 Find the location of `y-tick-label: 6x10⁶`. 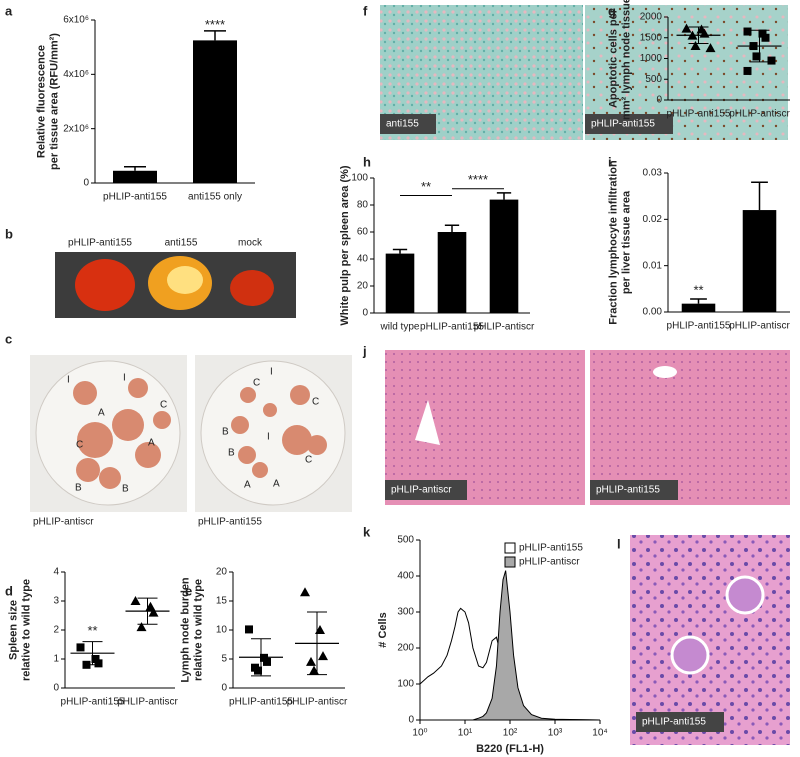

y-tick-label: 6x10⁶ is located at coordinates (76, 20).